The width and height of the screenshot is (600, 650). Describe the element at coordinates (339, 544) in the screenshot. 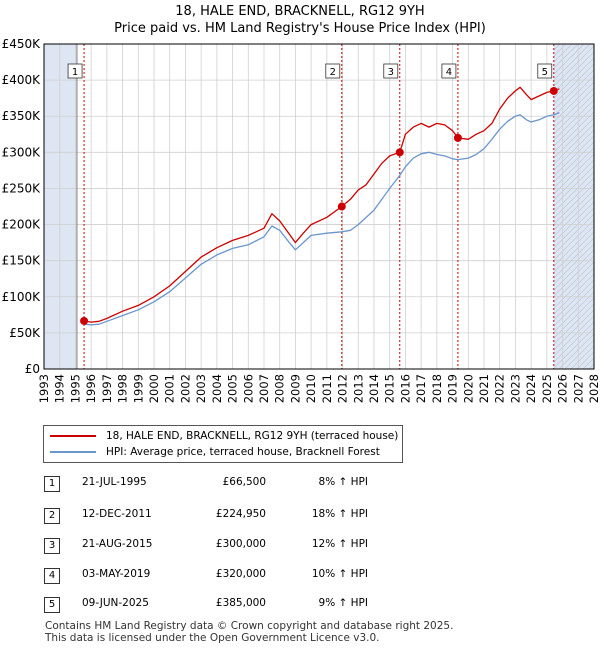

I see `sale-hpi-diff: 12% ↑ HPI` at that location.